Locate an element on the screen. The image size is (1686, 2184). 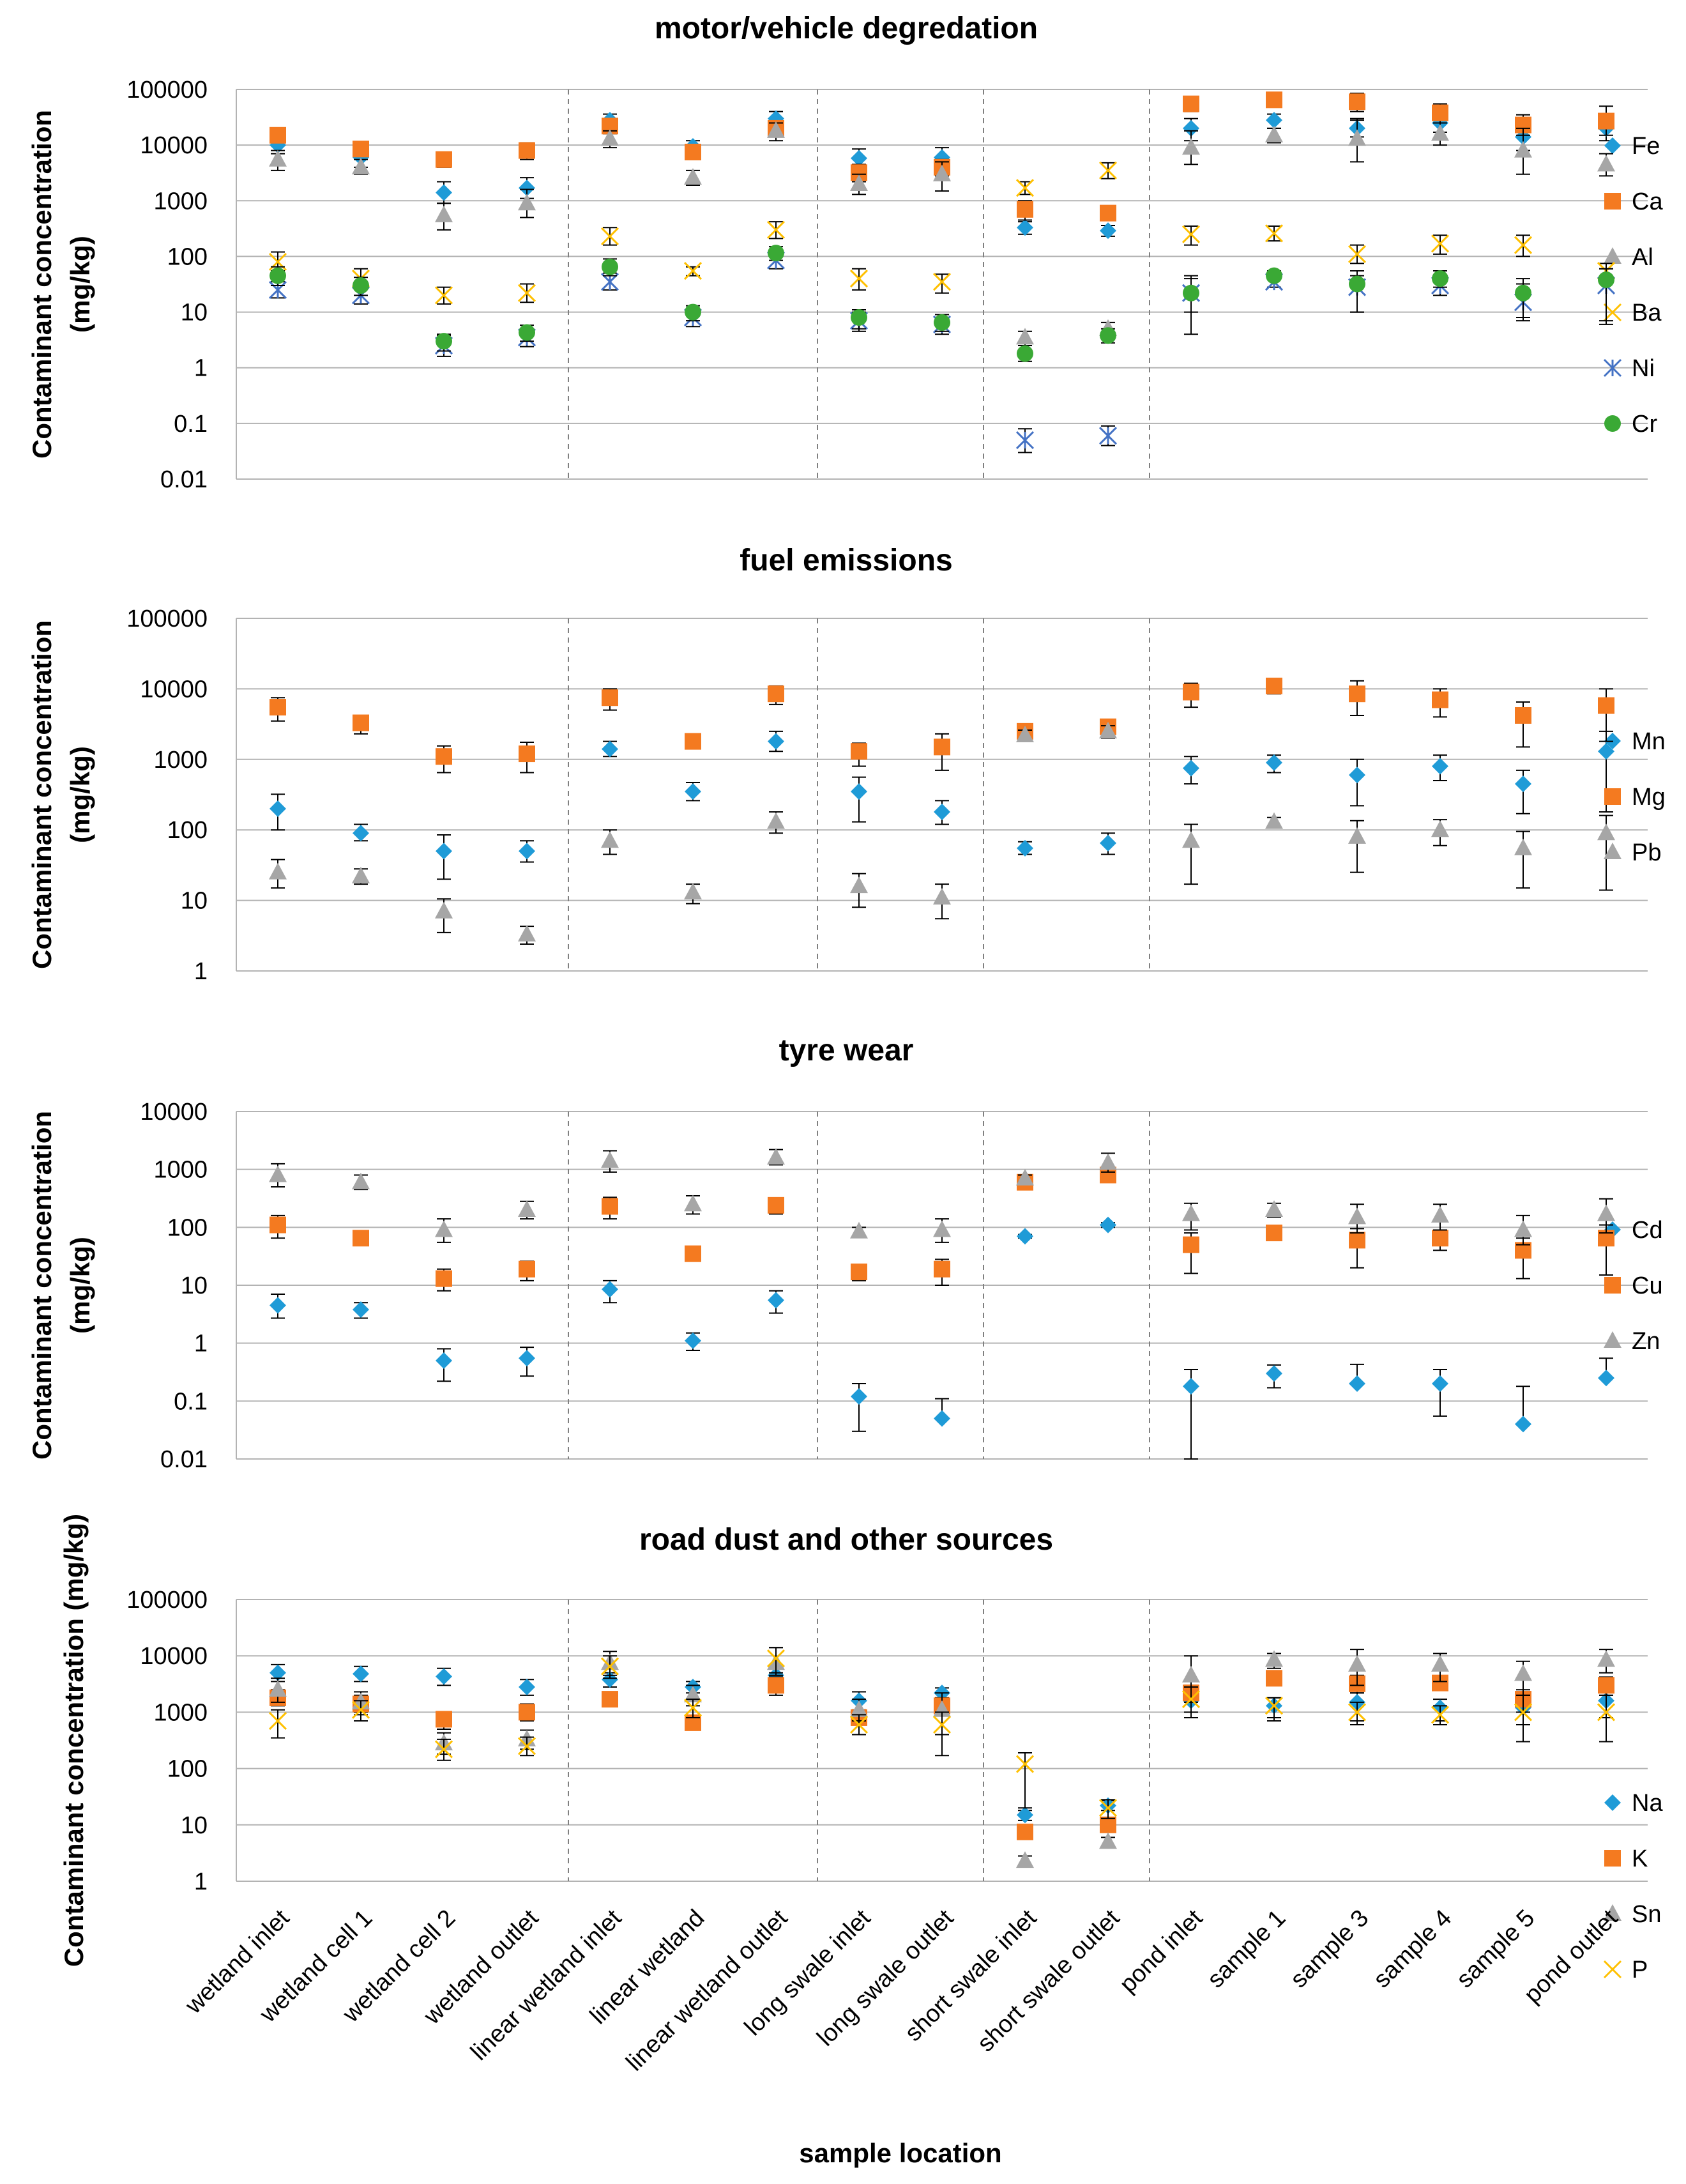
legend-label: Fe is located at coordinates (1646, 146).